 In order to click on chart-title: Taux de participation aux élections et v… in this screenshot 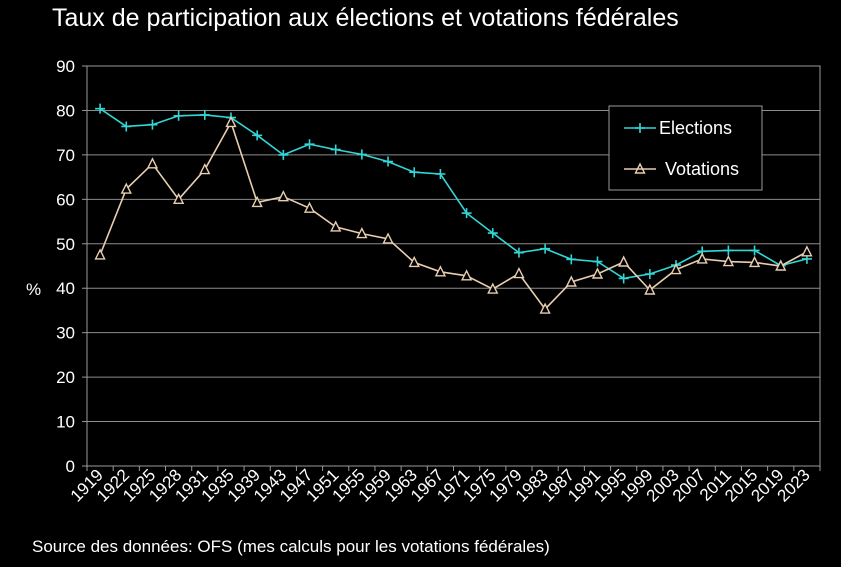, I will do `click(365, 18)`.